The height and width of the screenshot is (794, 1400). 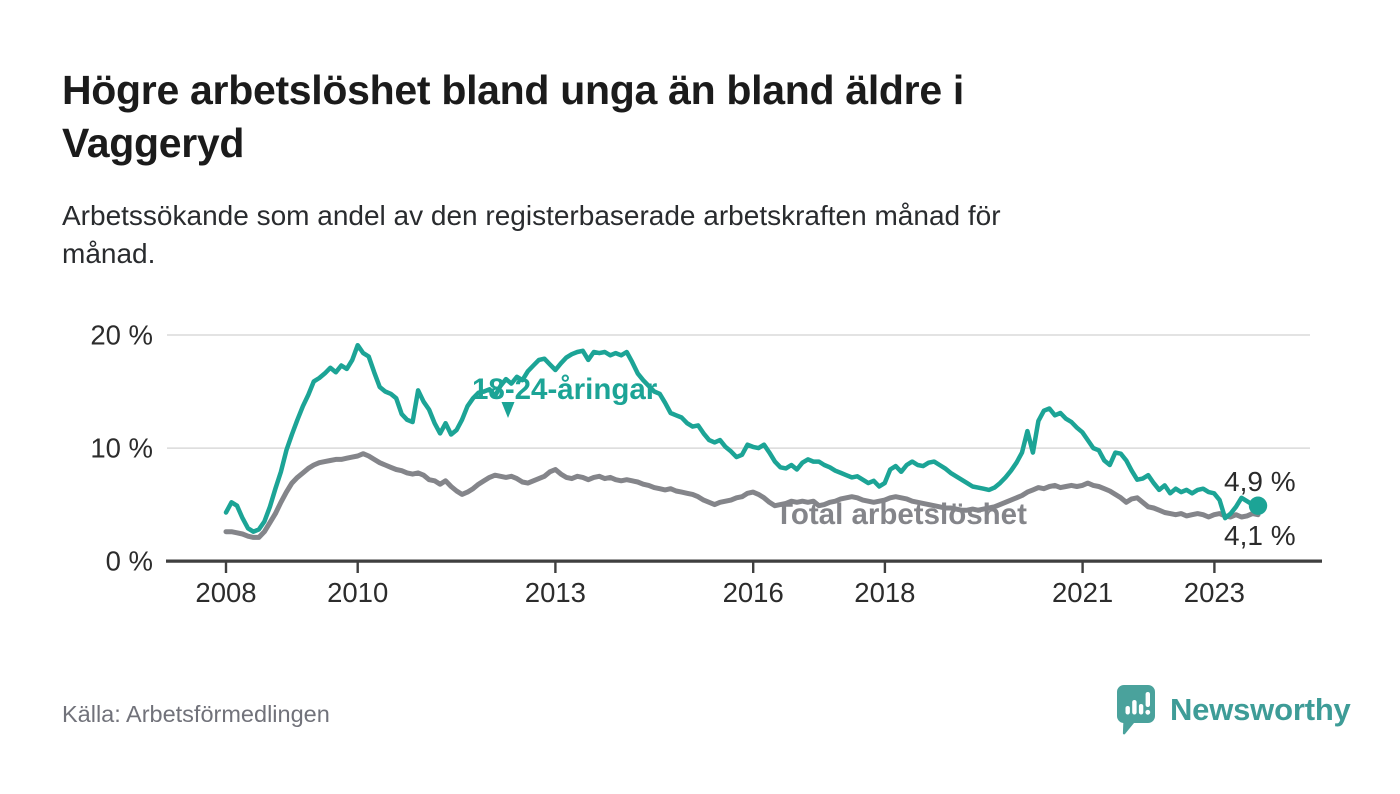 What do you see at coordinates (1082, 592) in the screenshot?
I see `x-tick-label-2021: 2021` at bounding box center [1082, 592].